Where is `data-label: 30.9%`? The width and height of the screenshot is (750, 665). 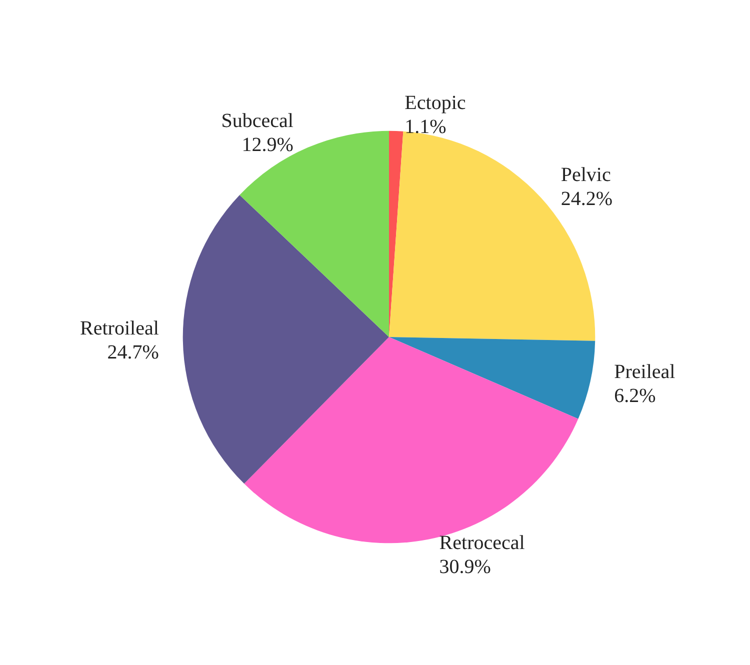
data-label: 30.9% is located at coordinates (465, 567).